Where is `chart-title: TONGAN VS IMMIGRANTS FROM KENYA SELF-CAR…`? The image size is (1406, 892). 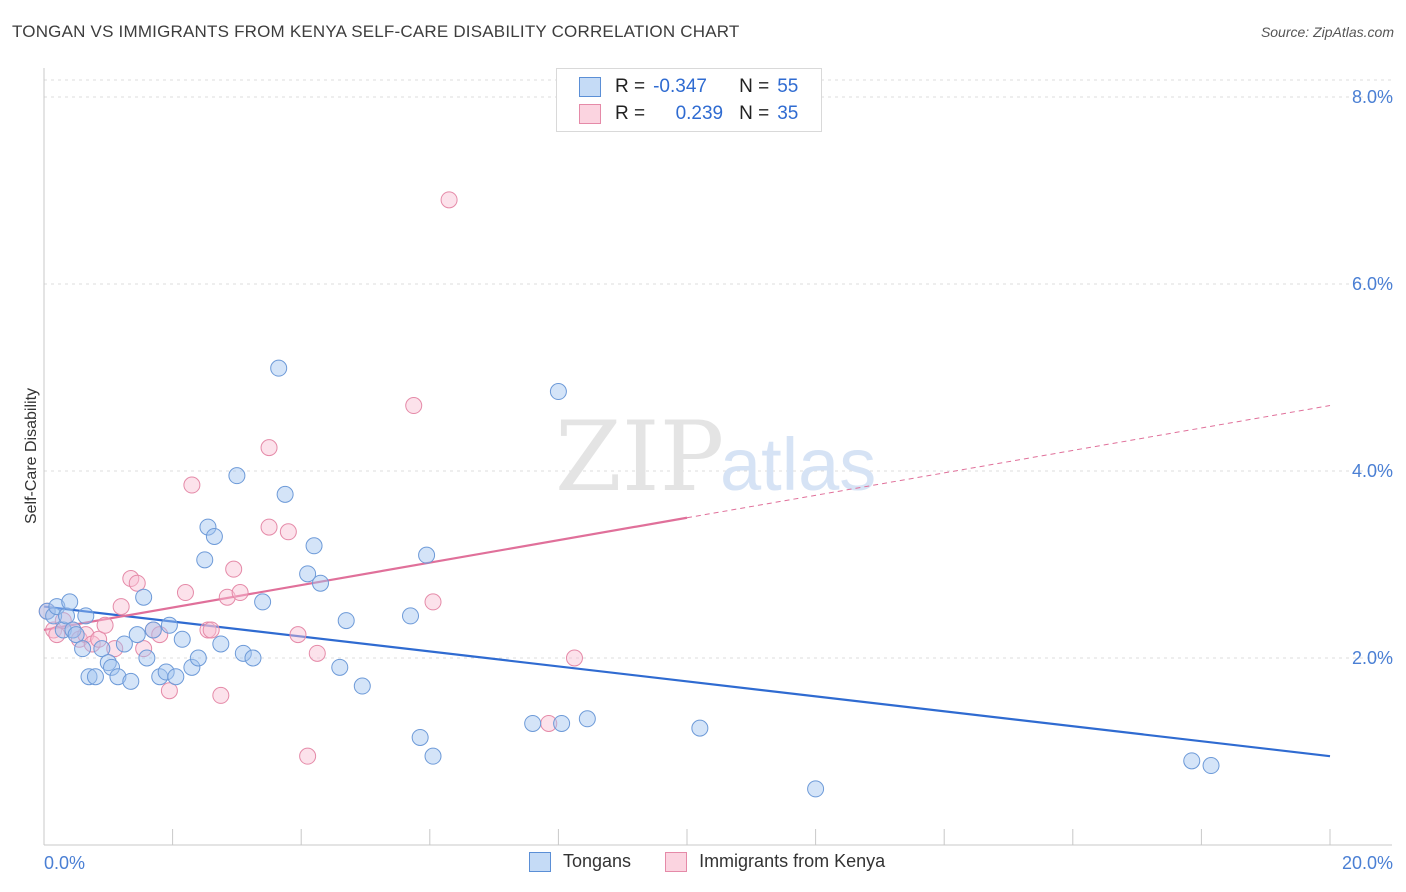 chart-title: TONGAN VS IMMIGRANTS FROM KENYA SELF-CAR… is located at coordinates (376, 31).